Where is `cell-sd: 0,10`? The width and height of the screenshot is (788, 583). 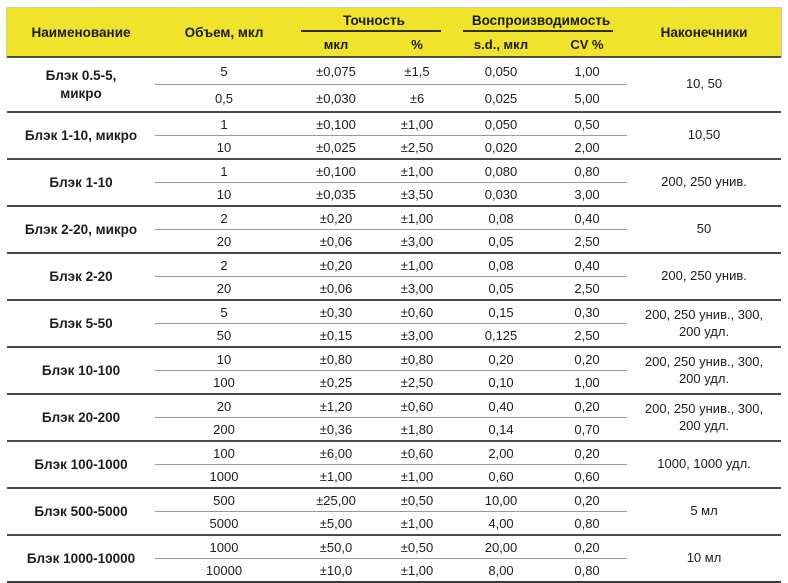
cell-sd: 0,10 is located at coordinates (501, 382).